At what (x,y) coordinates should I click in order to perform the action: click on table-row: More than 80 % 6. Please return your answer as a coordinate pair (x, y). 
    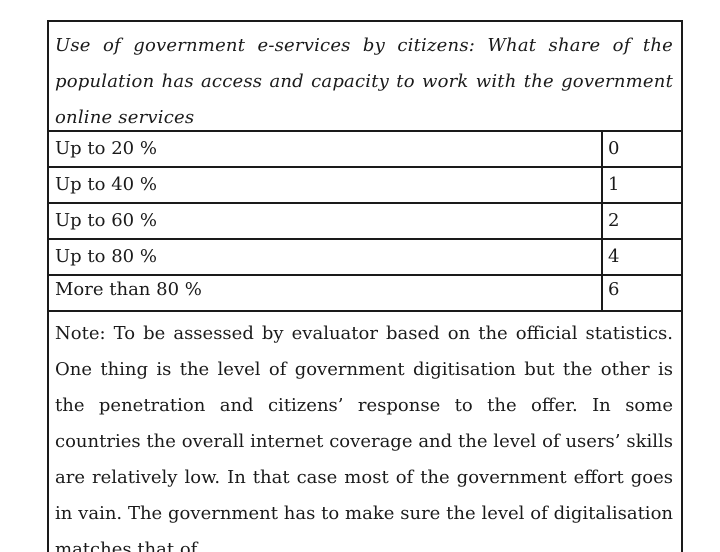
    Looking at the image, I should click on (365, 294).